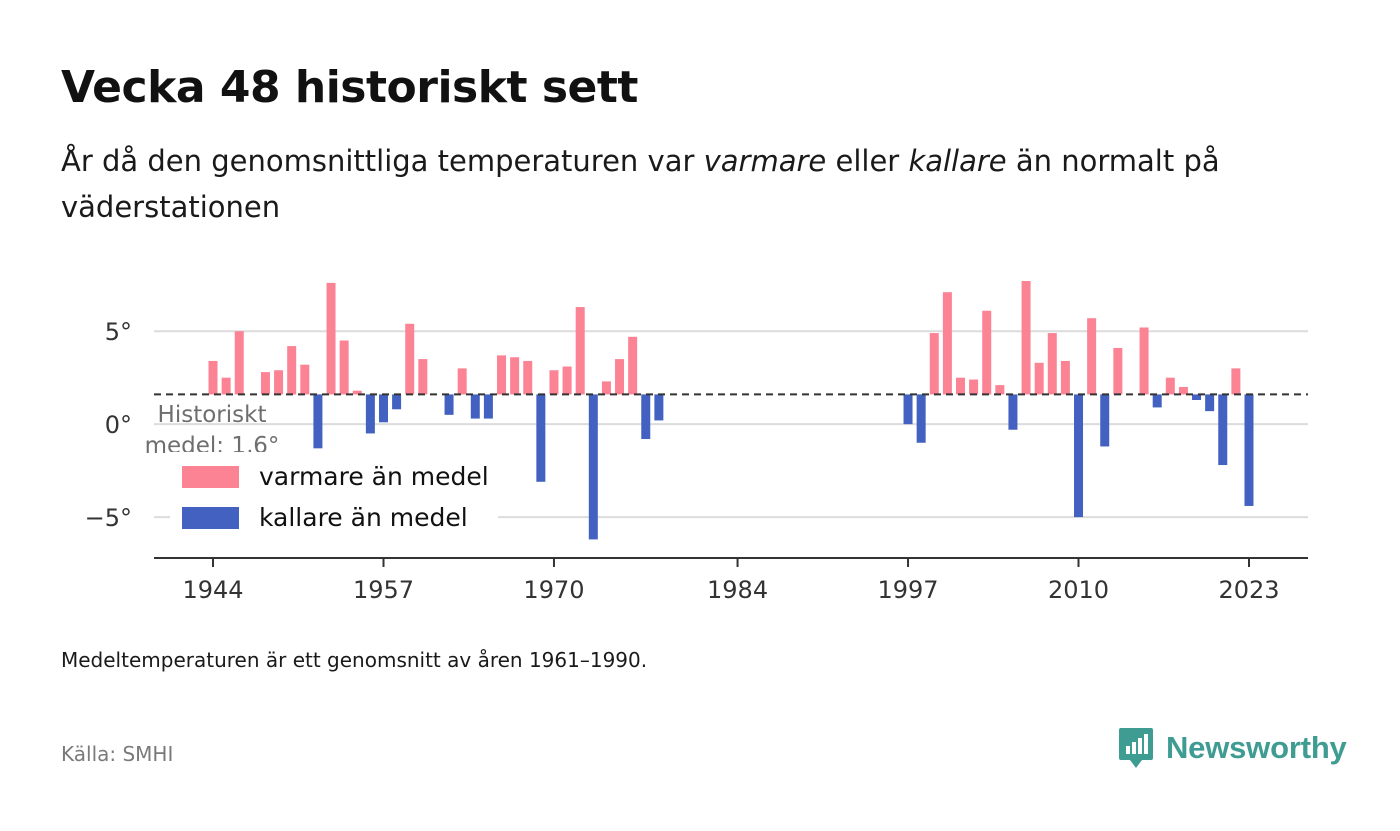 This screenshot has height=831, width=1400. Describe the element at coordinates (108, 518) in the screenshot. I see `y-tick-label: −5°` at that location.